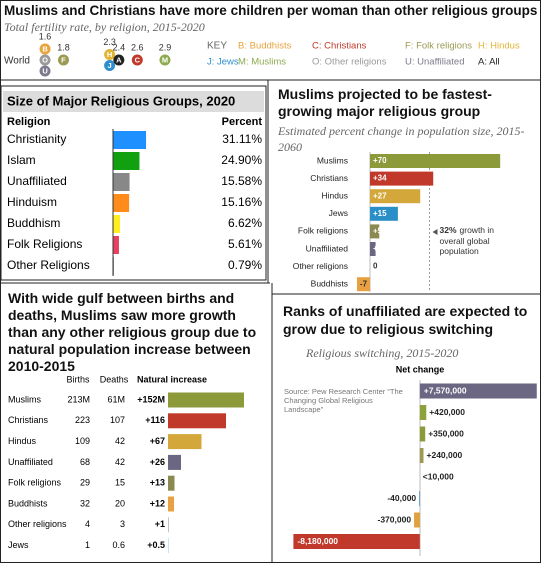  Describe the element at coordinates (17, 61) in the screenshot. I see `category-label: World` at that location.